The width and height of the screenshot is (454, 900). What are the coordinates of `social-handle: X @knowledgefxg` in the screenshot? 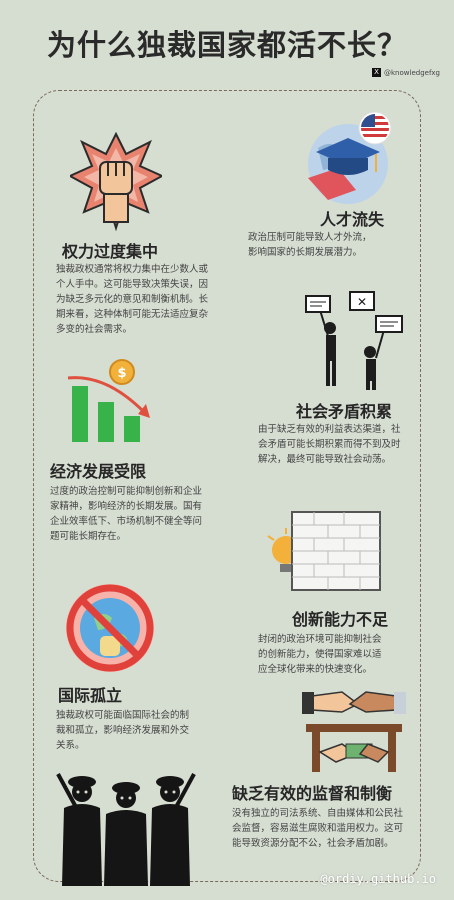 It's located at (406, 72).